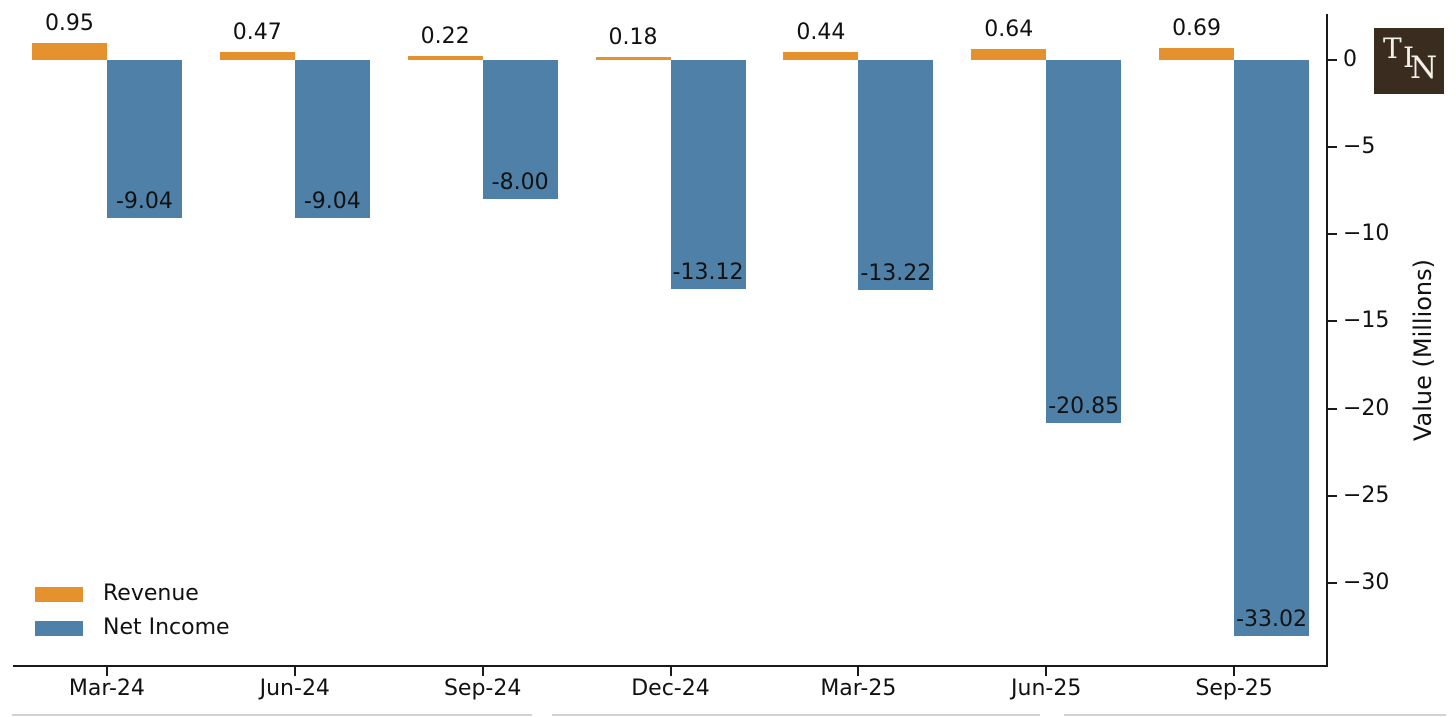 The height and width of the screenshot is (717, 1456). Describe the element at coordinates (482, 688) in the screenshot. I see `x-tick-label: Sep-24` at that location.